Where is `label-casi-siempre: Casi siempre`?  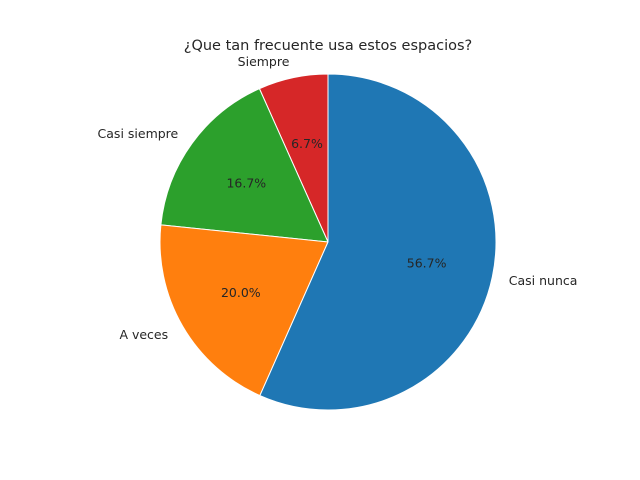 label-casi-siempre: Casi siempre is located at coordinates (138, 133).